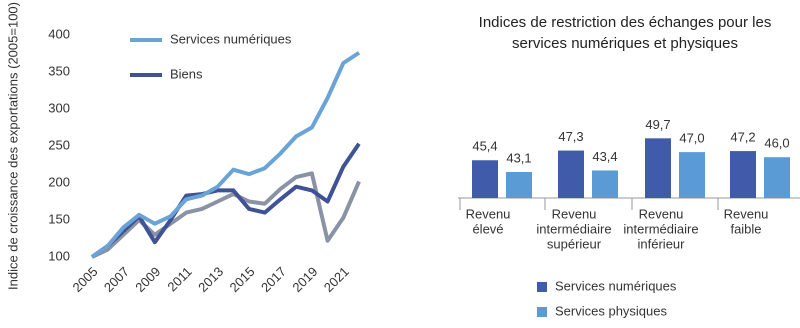  What do you see at coordinates (273, 279) in the screenshot?
I see `x-tick-label: 2017` at bounding box center [273, 279].